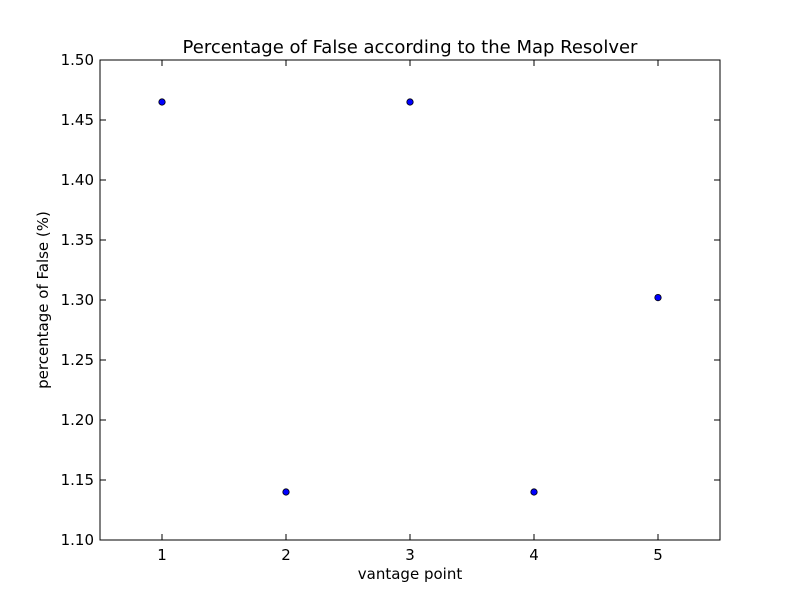  What do you see at coordinates (77, 300) in the screenshot?
I see `y-tick-label: 1.30` at bounding box center [77, 300].